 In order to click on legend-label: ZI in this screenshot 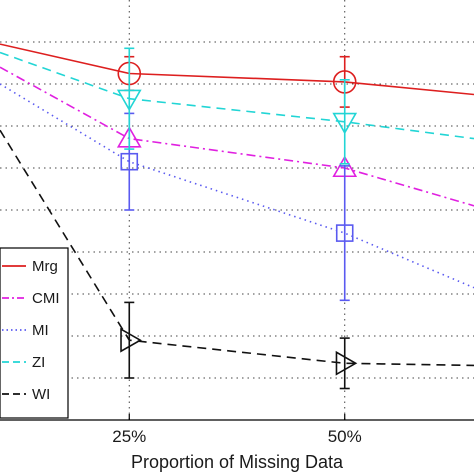, I will do `click(38, 362)`.